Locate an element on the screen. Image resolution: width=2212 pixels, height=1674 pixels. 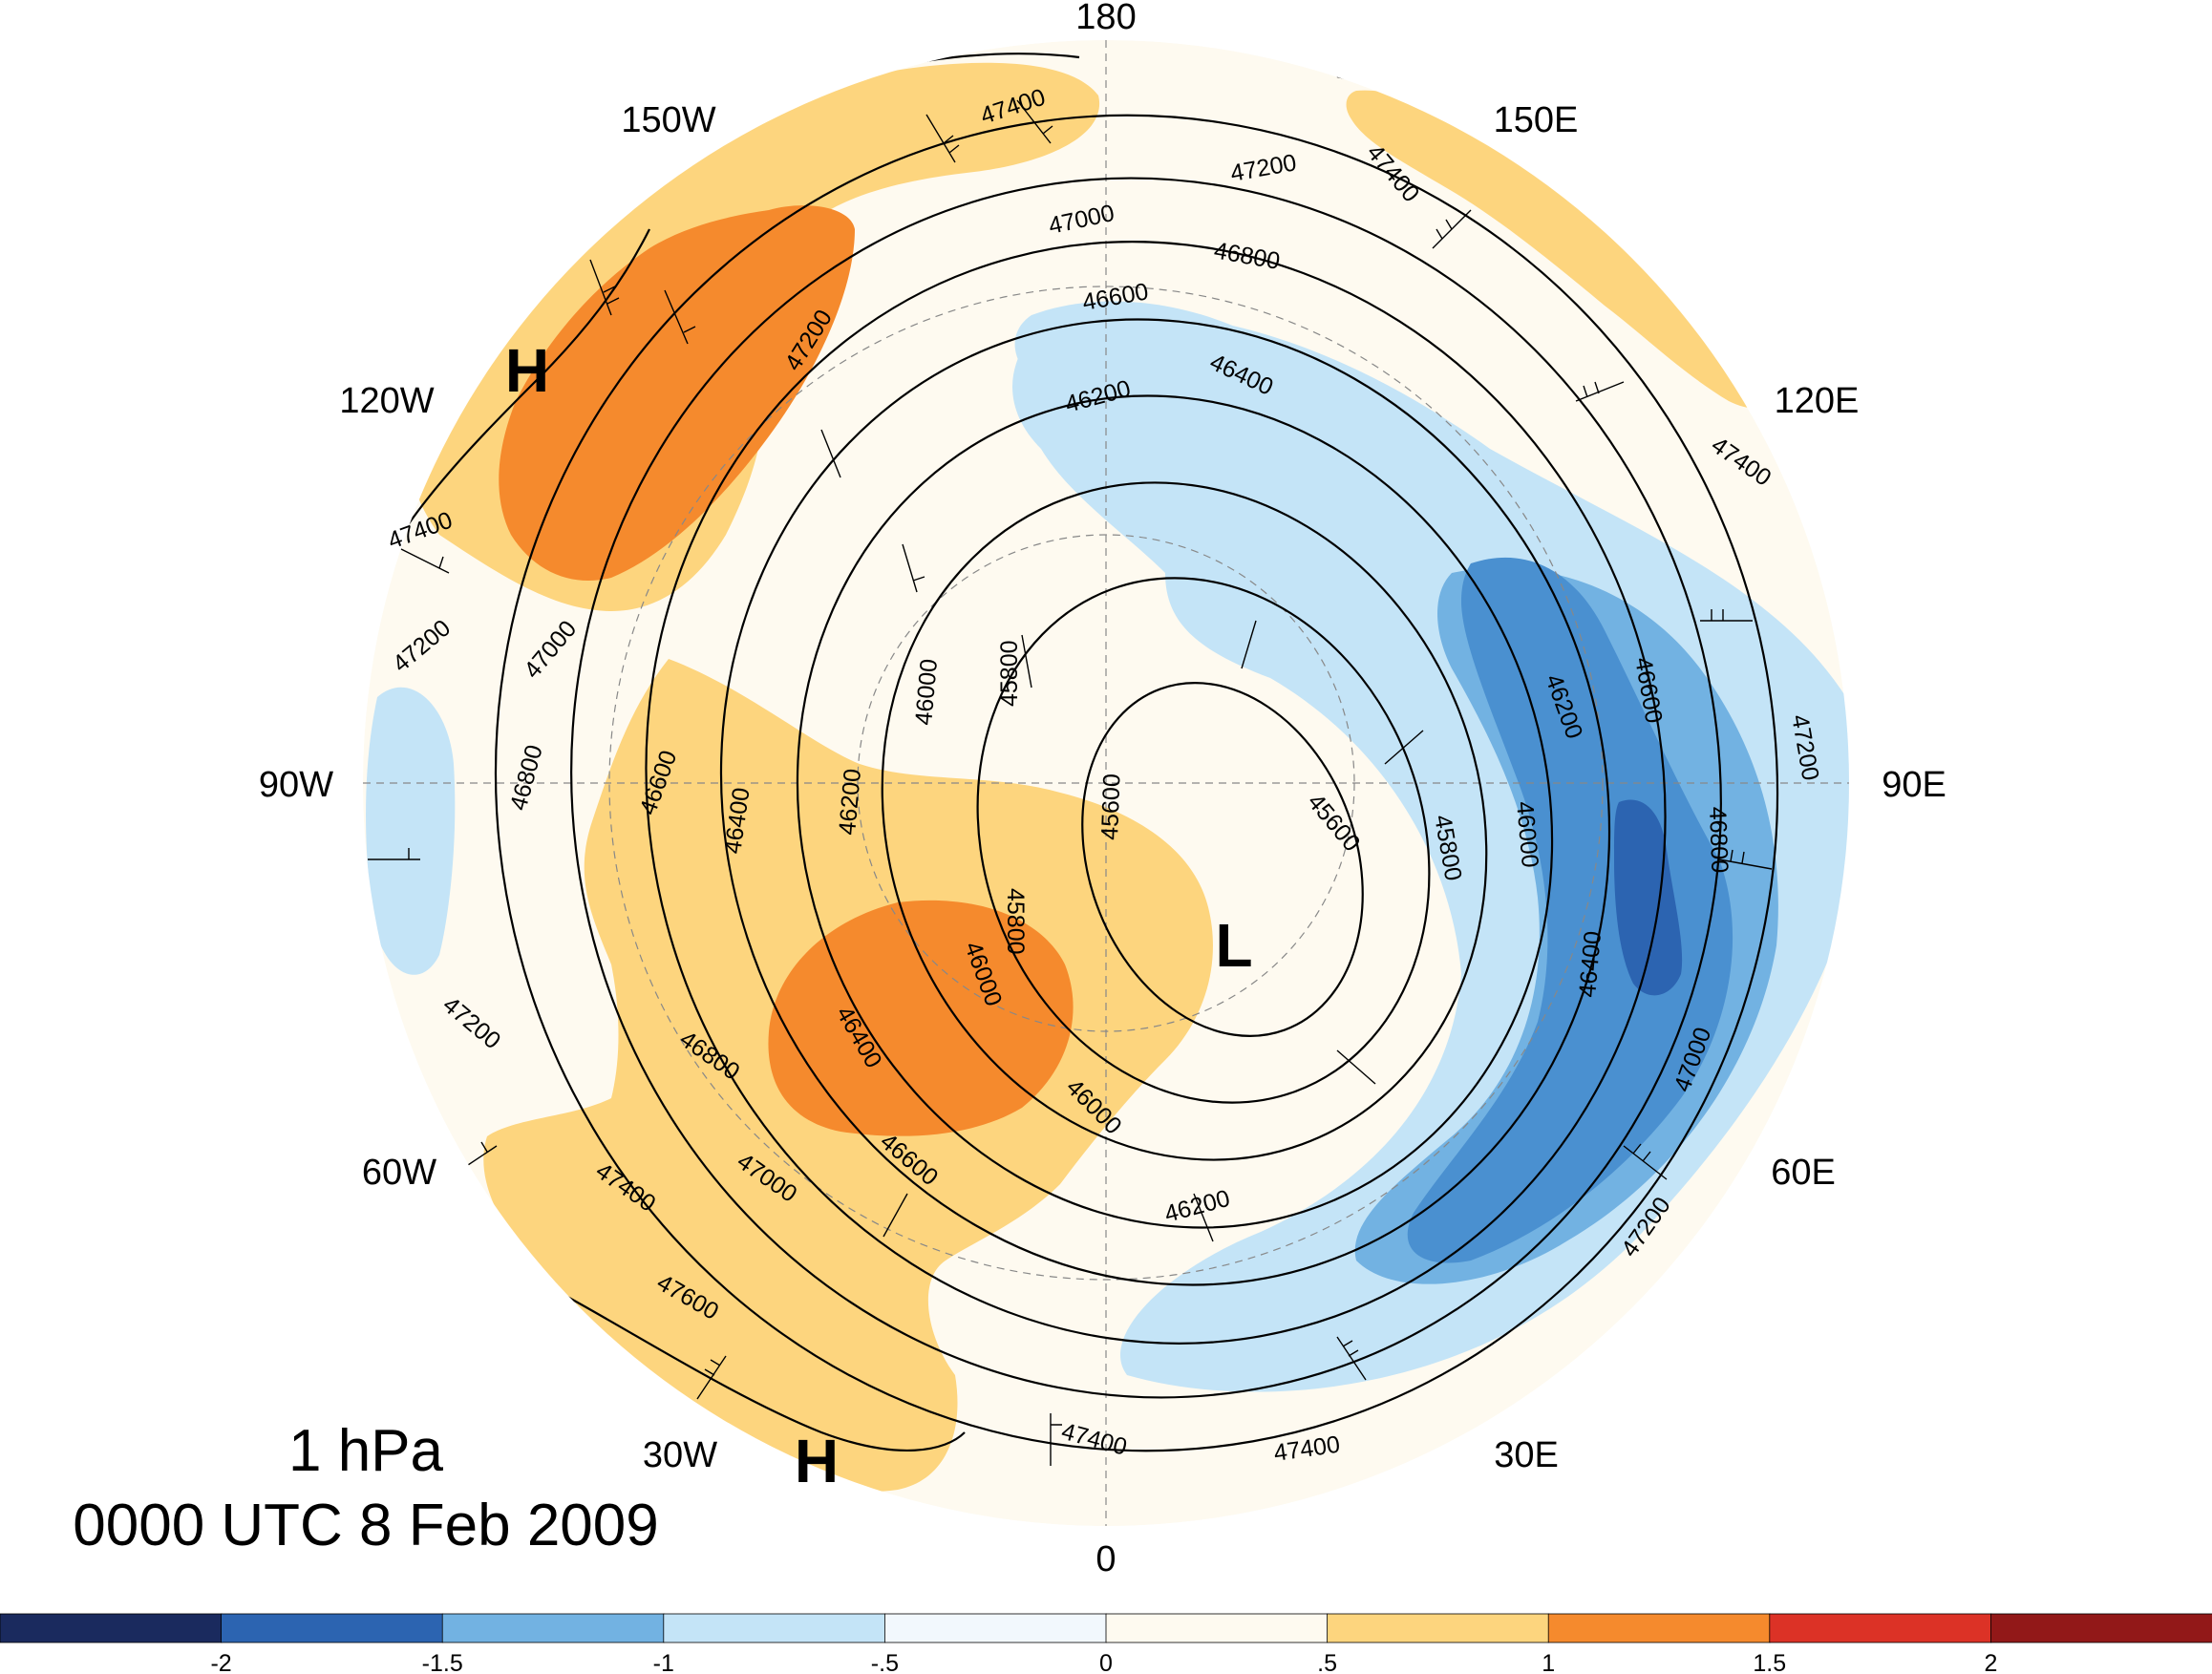
lon-label-30e: 30E is located at coordinates (1526, 1455).